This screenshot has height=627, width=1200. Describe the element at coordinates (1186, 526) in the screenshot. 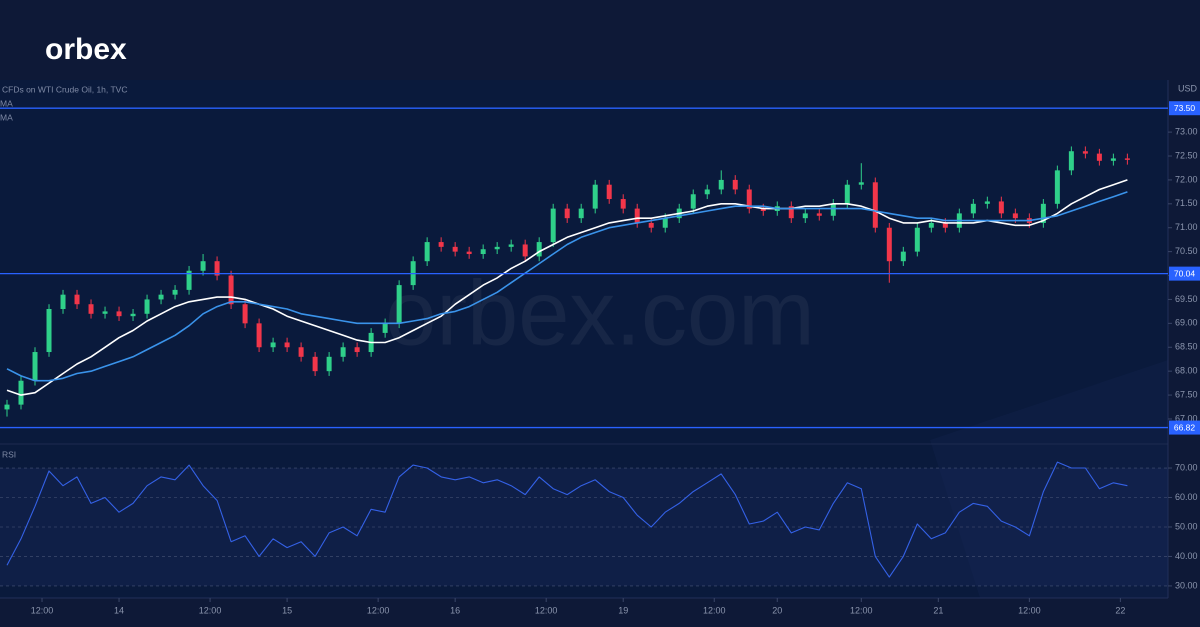

I see `y-tick-label: 50.00` at that location.